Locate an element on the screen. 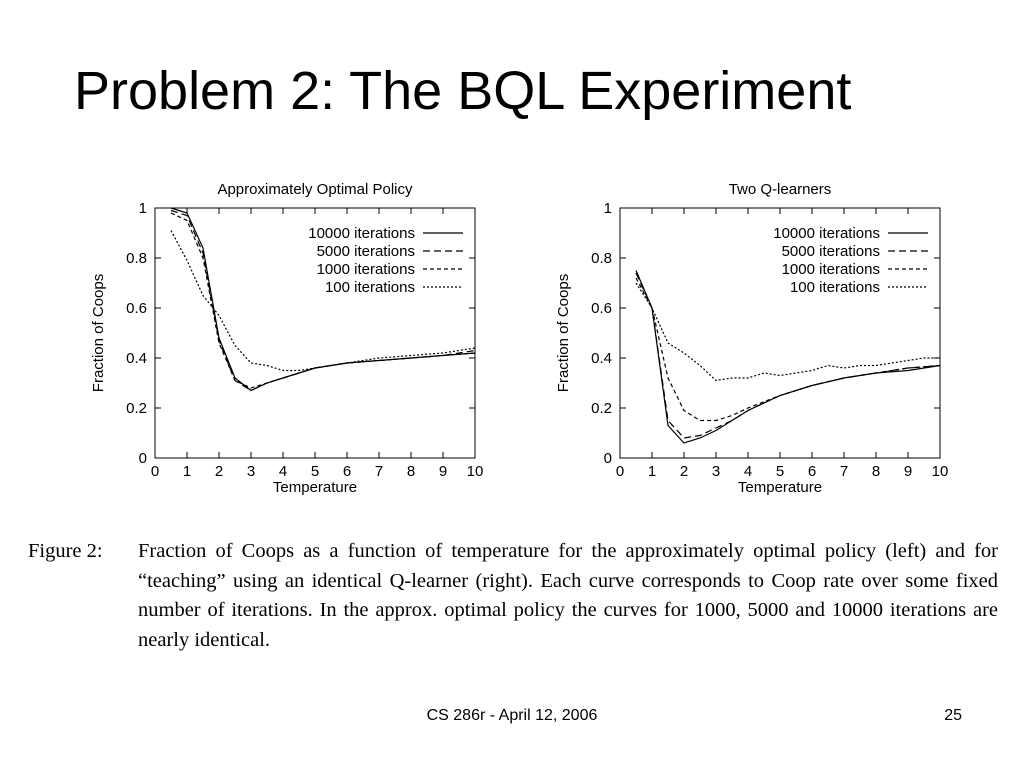 Image resolution: width=1024 pixels, height=768 pixels. chart-right-ytick-label: 0.4 is located at coordinates (601, 358).